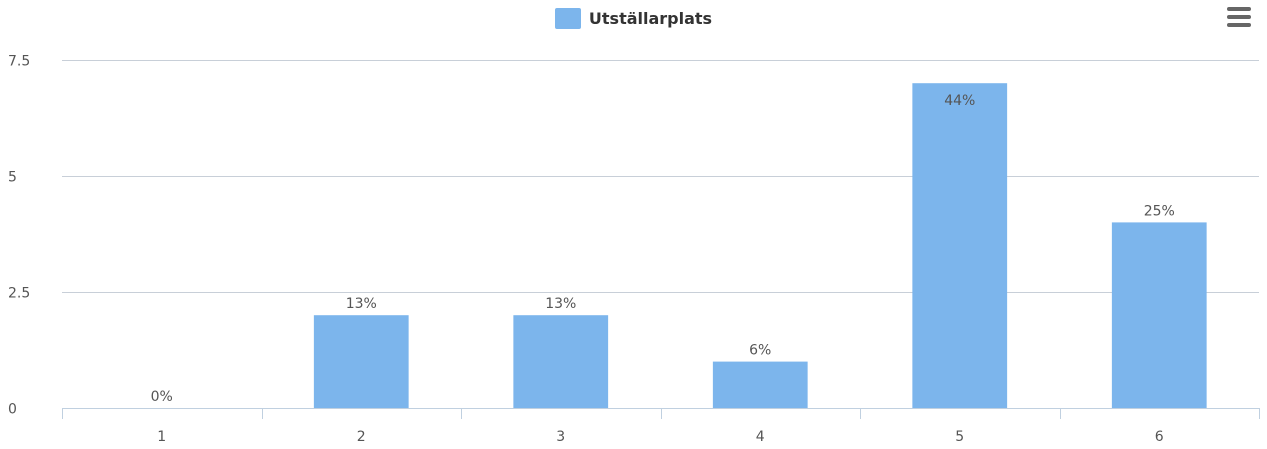 Image resolution: width=1267 pixels, height=449 pixels. I want to click on data-label: 6%, so click(760, 351).